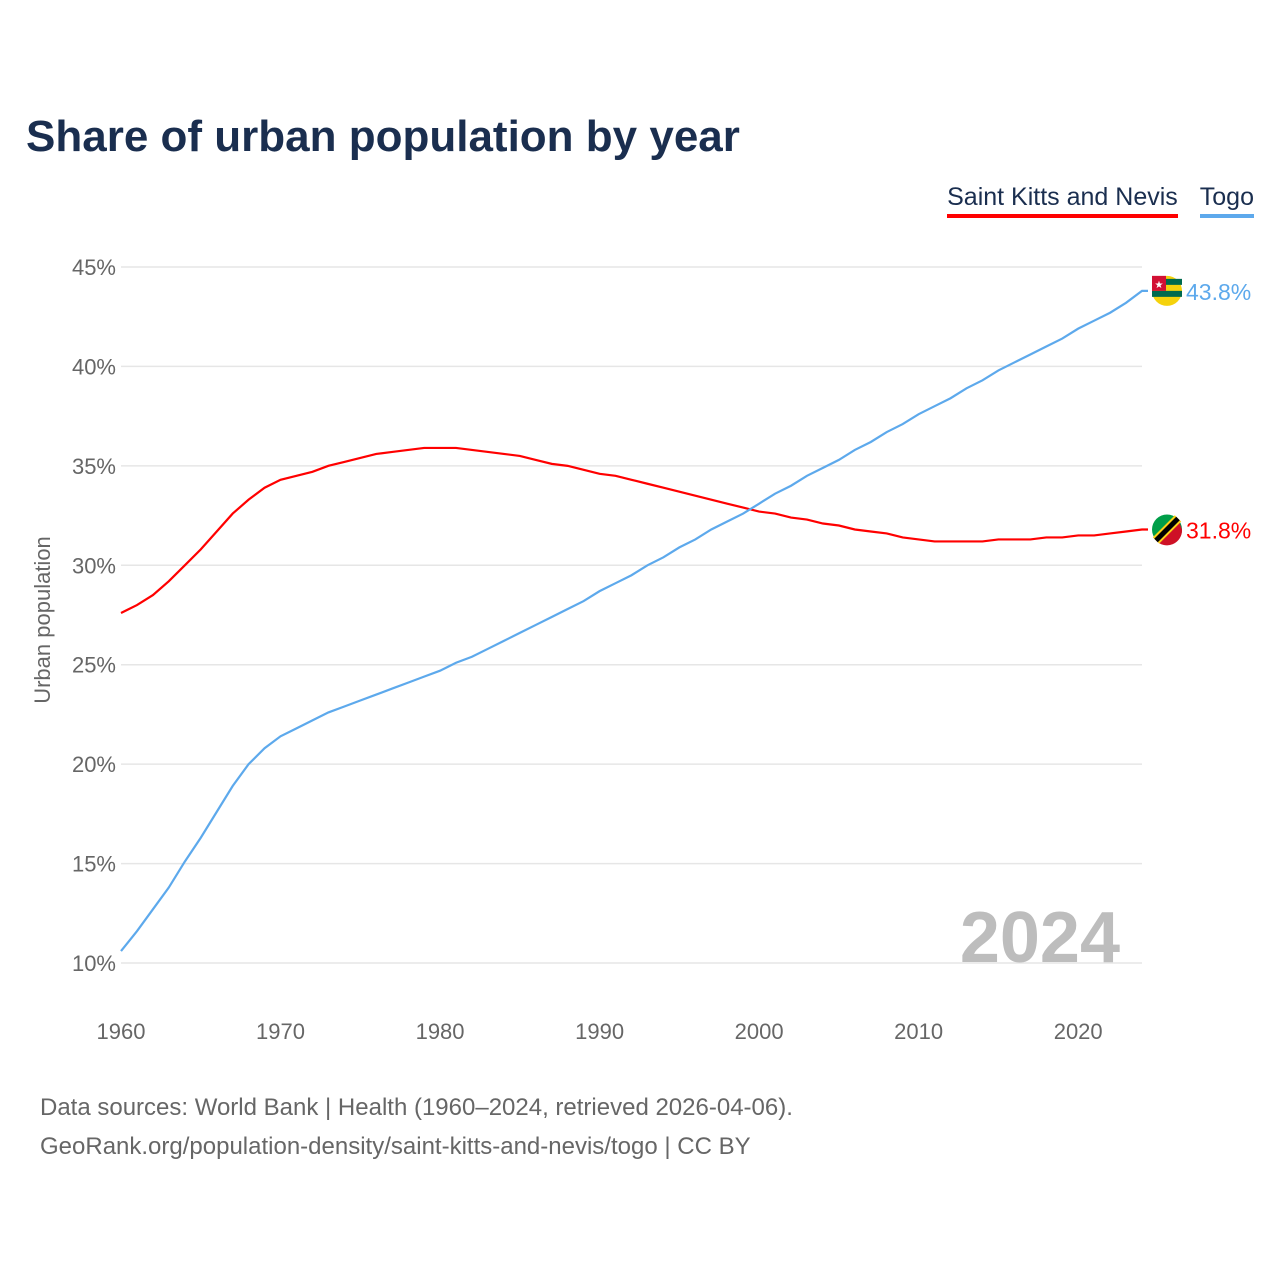 The height and width of the screenshot is (1280, 1280). I want to click on legend: Saint Kitts and Nevis Togo, so click(1100, 200).